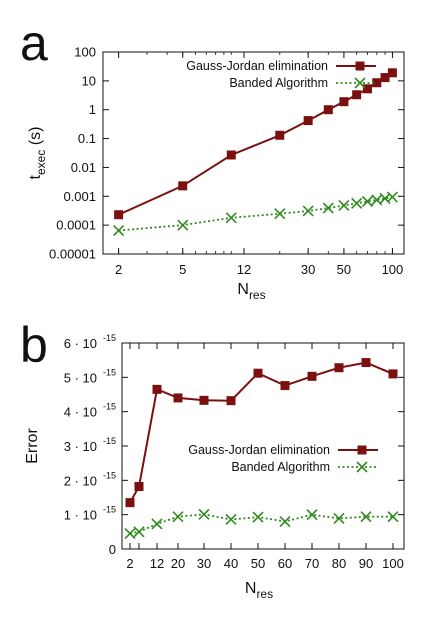  I want to click on y-tick-label: 2 · 10, so click(80, 480).